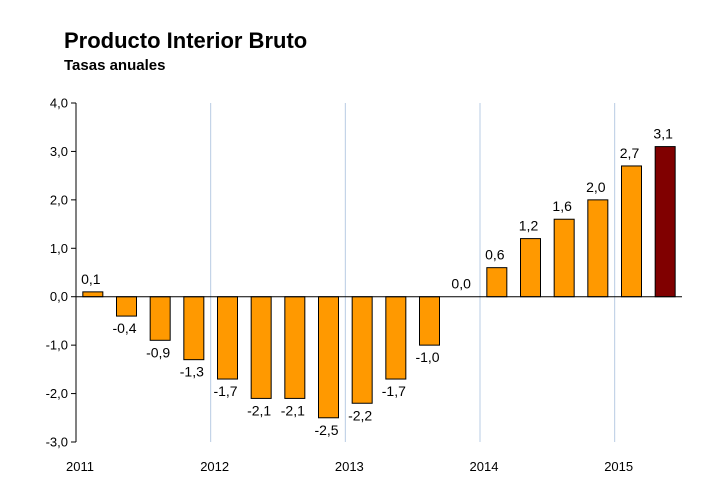  I want to click on year-label: 2015, so click(618, 466).